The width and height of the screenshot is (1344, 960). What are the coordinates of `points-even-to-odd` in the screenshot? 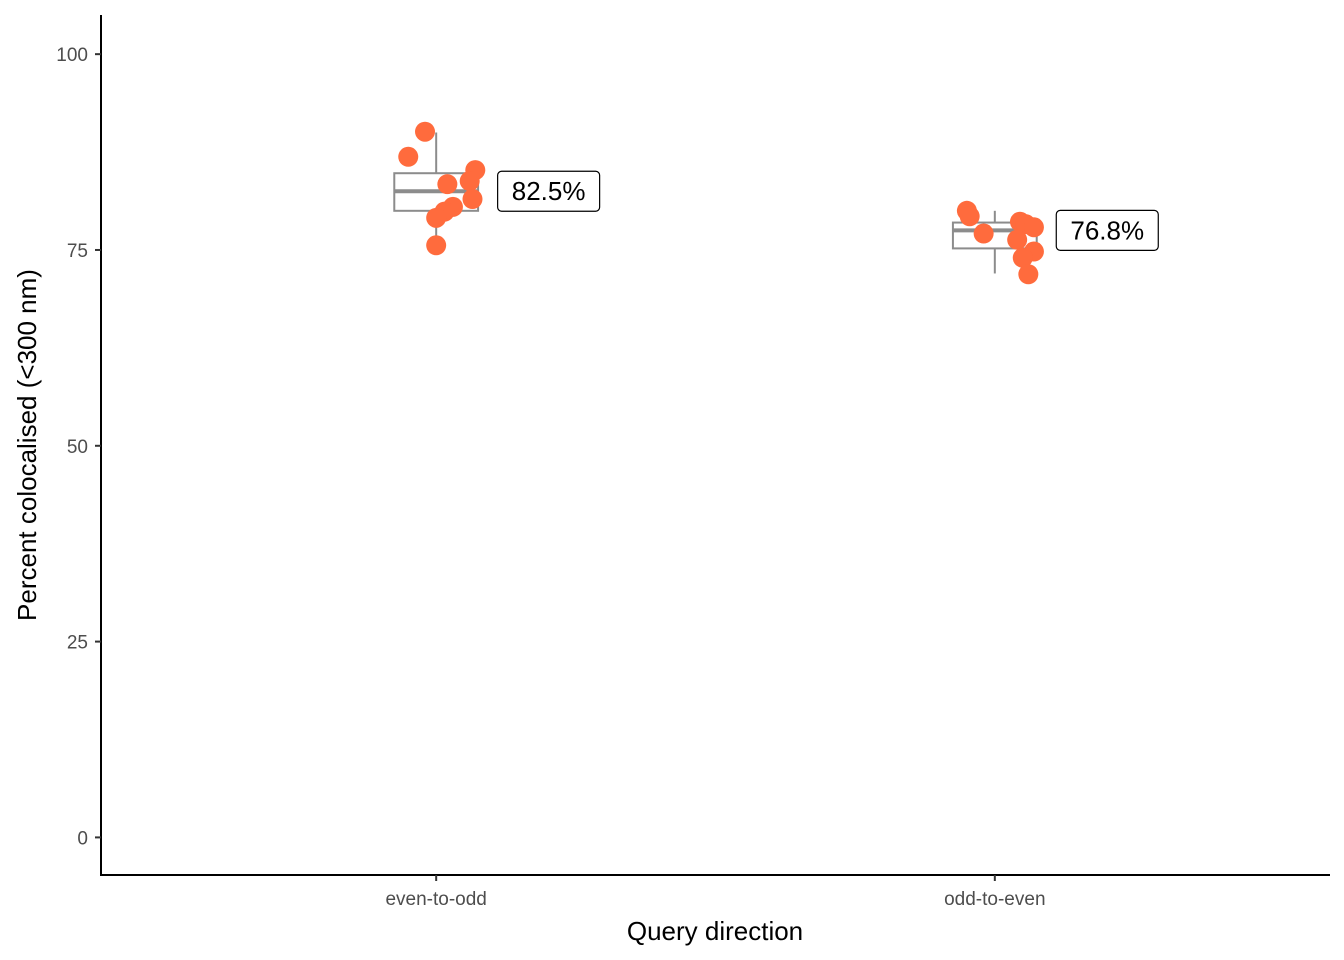 It's located at (442, 188).